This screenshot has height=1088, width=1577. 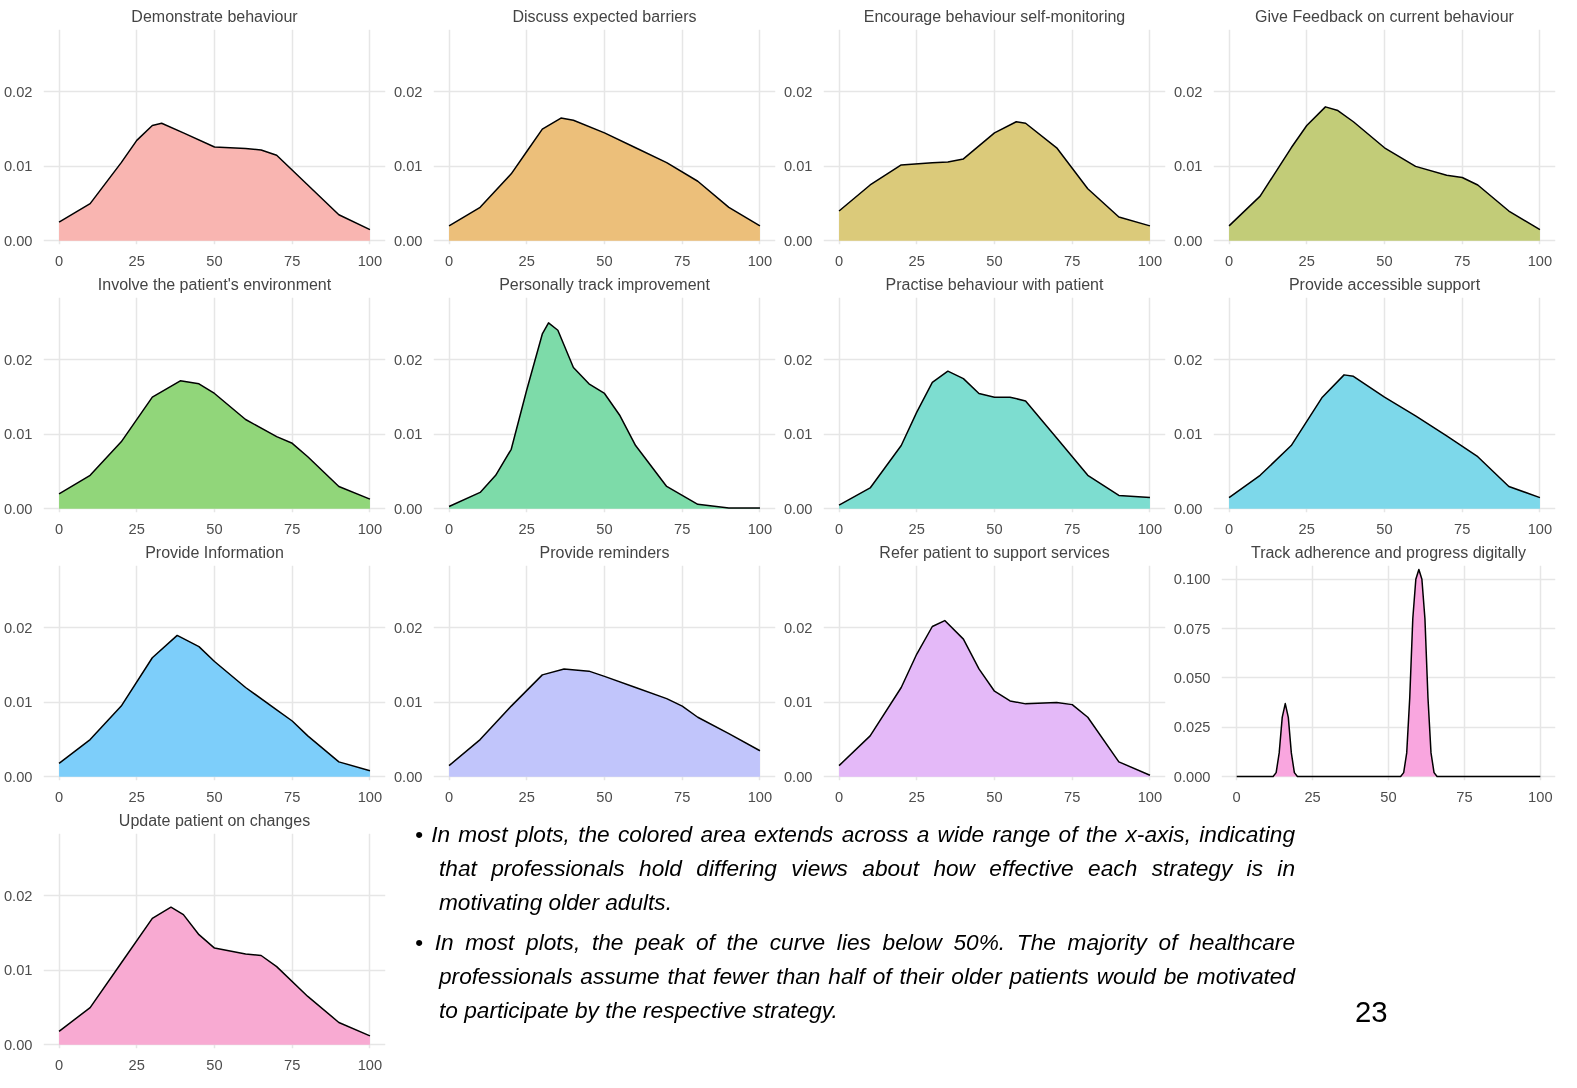 I want to click on text: • In most plots, the colored area extends across a wide range of the x-axis, indicating that professionals hold differing views about how effective each strategy is in motivating older adults., so click(x=855, y=868).